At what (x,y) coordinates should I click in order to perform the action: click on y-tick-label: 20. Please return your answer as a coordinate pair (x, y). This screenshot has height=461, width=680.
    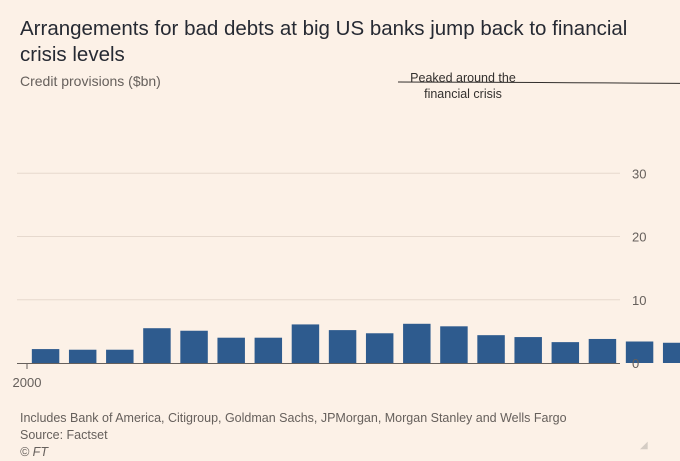
    Looking at the image, I should click on (639, 237).